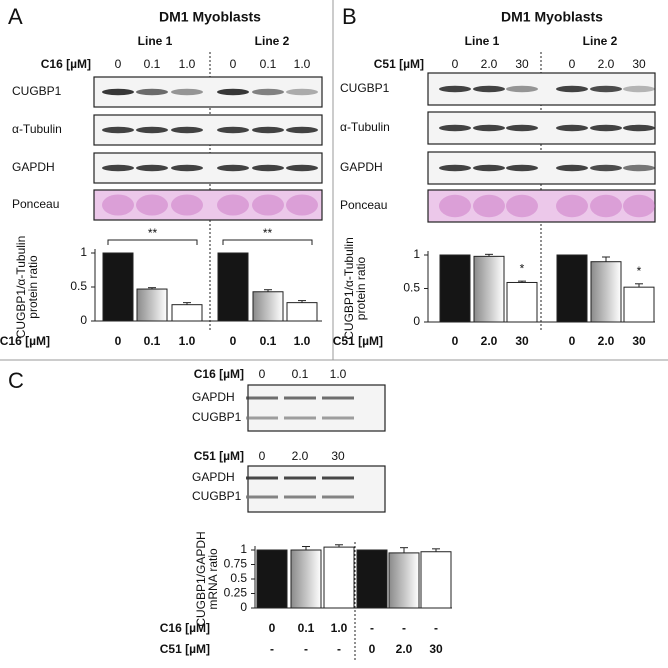 This screenshot has width=668, height=668. I want to click on x-tick-label: 1.0, so click(339, 628).